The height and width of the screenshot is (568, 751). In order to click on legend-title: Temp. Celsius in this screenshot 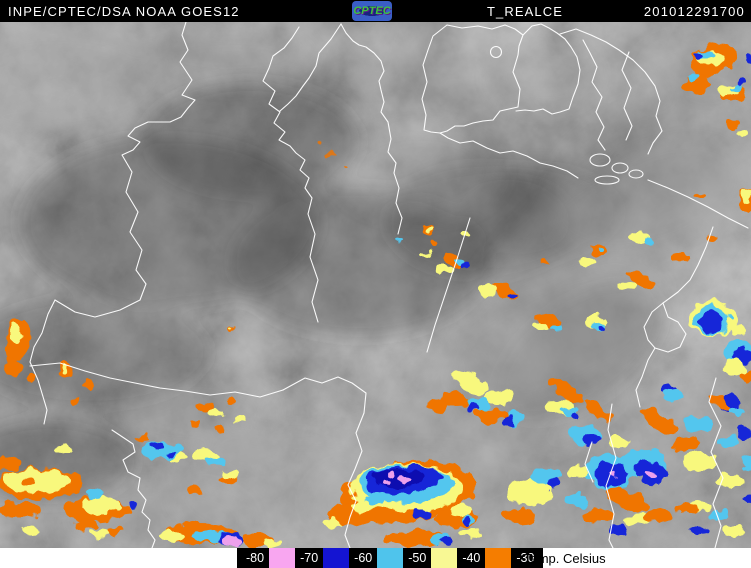, I will do `click(565, 558)`.